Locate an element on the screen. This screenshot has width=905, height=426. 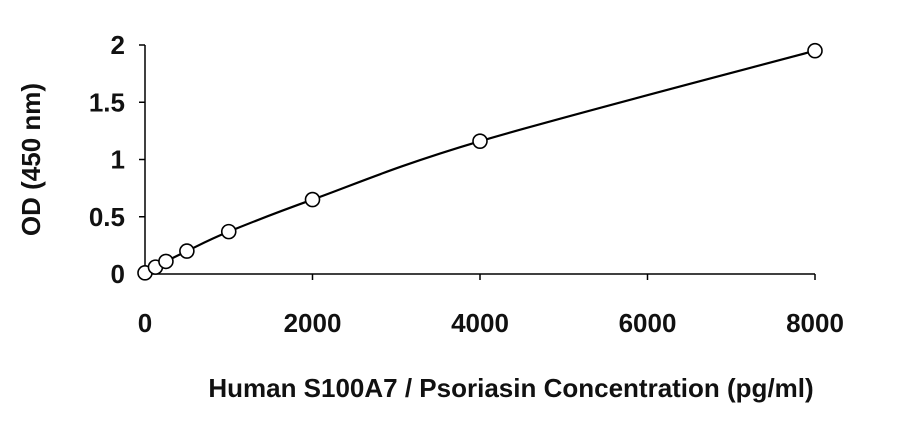
x-tick-label: 2000 is located at coordinates (313, 323).